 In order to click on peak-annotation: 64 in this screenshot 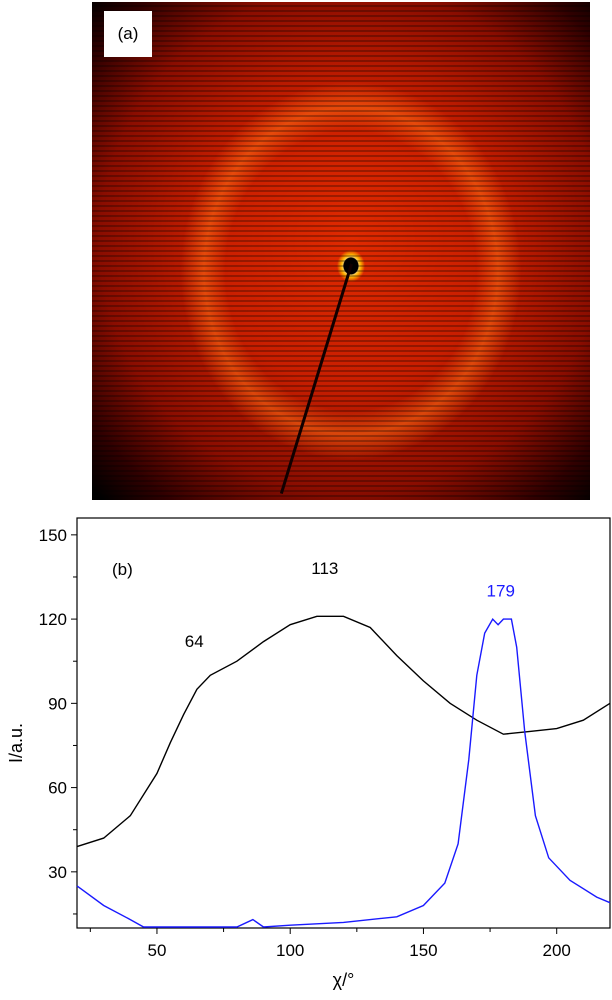, I will do `click(194, 641)`.